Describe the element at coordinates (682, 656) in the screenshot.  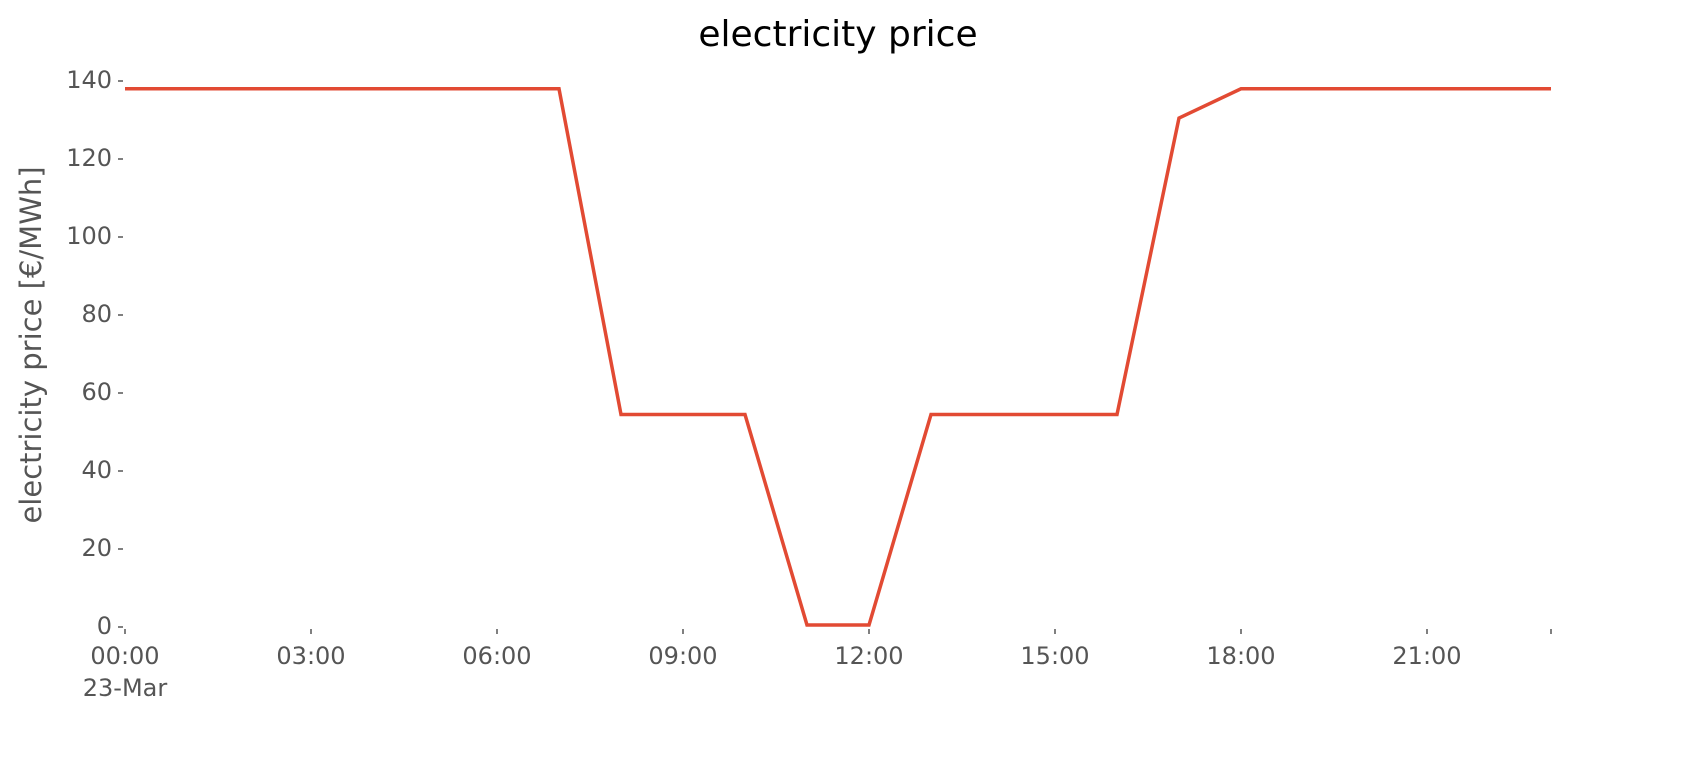
I see `x-tick-label: 09:00` at that location.